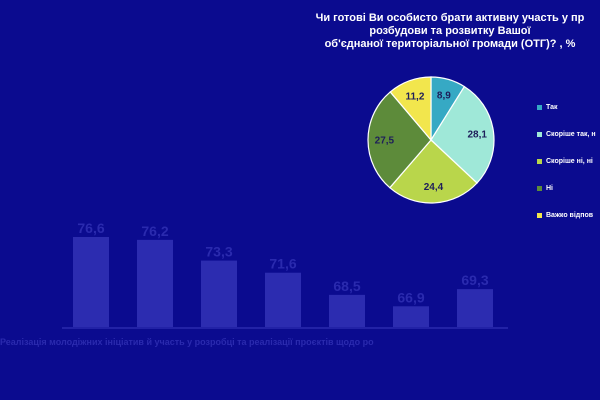  What do you see at coordinates (282, 264) in the screenshot?
I see `bar-value-label: 71,6` at bounding box center [282, 264].